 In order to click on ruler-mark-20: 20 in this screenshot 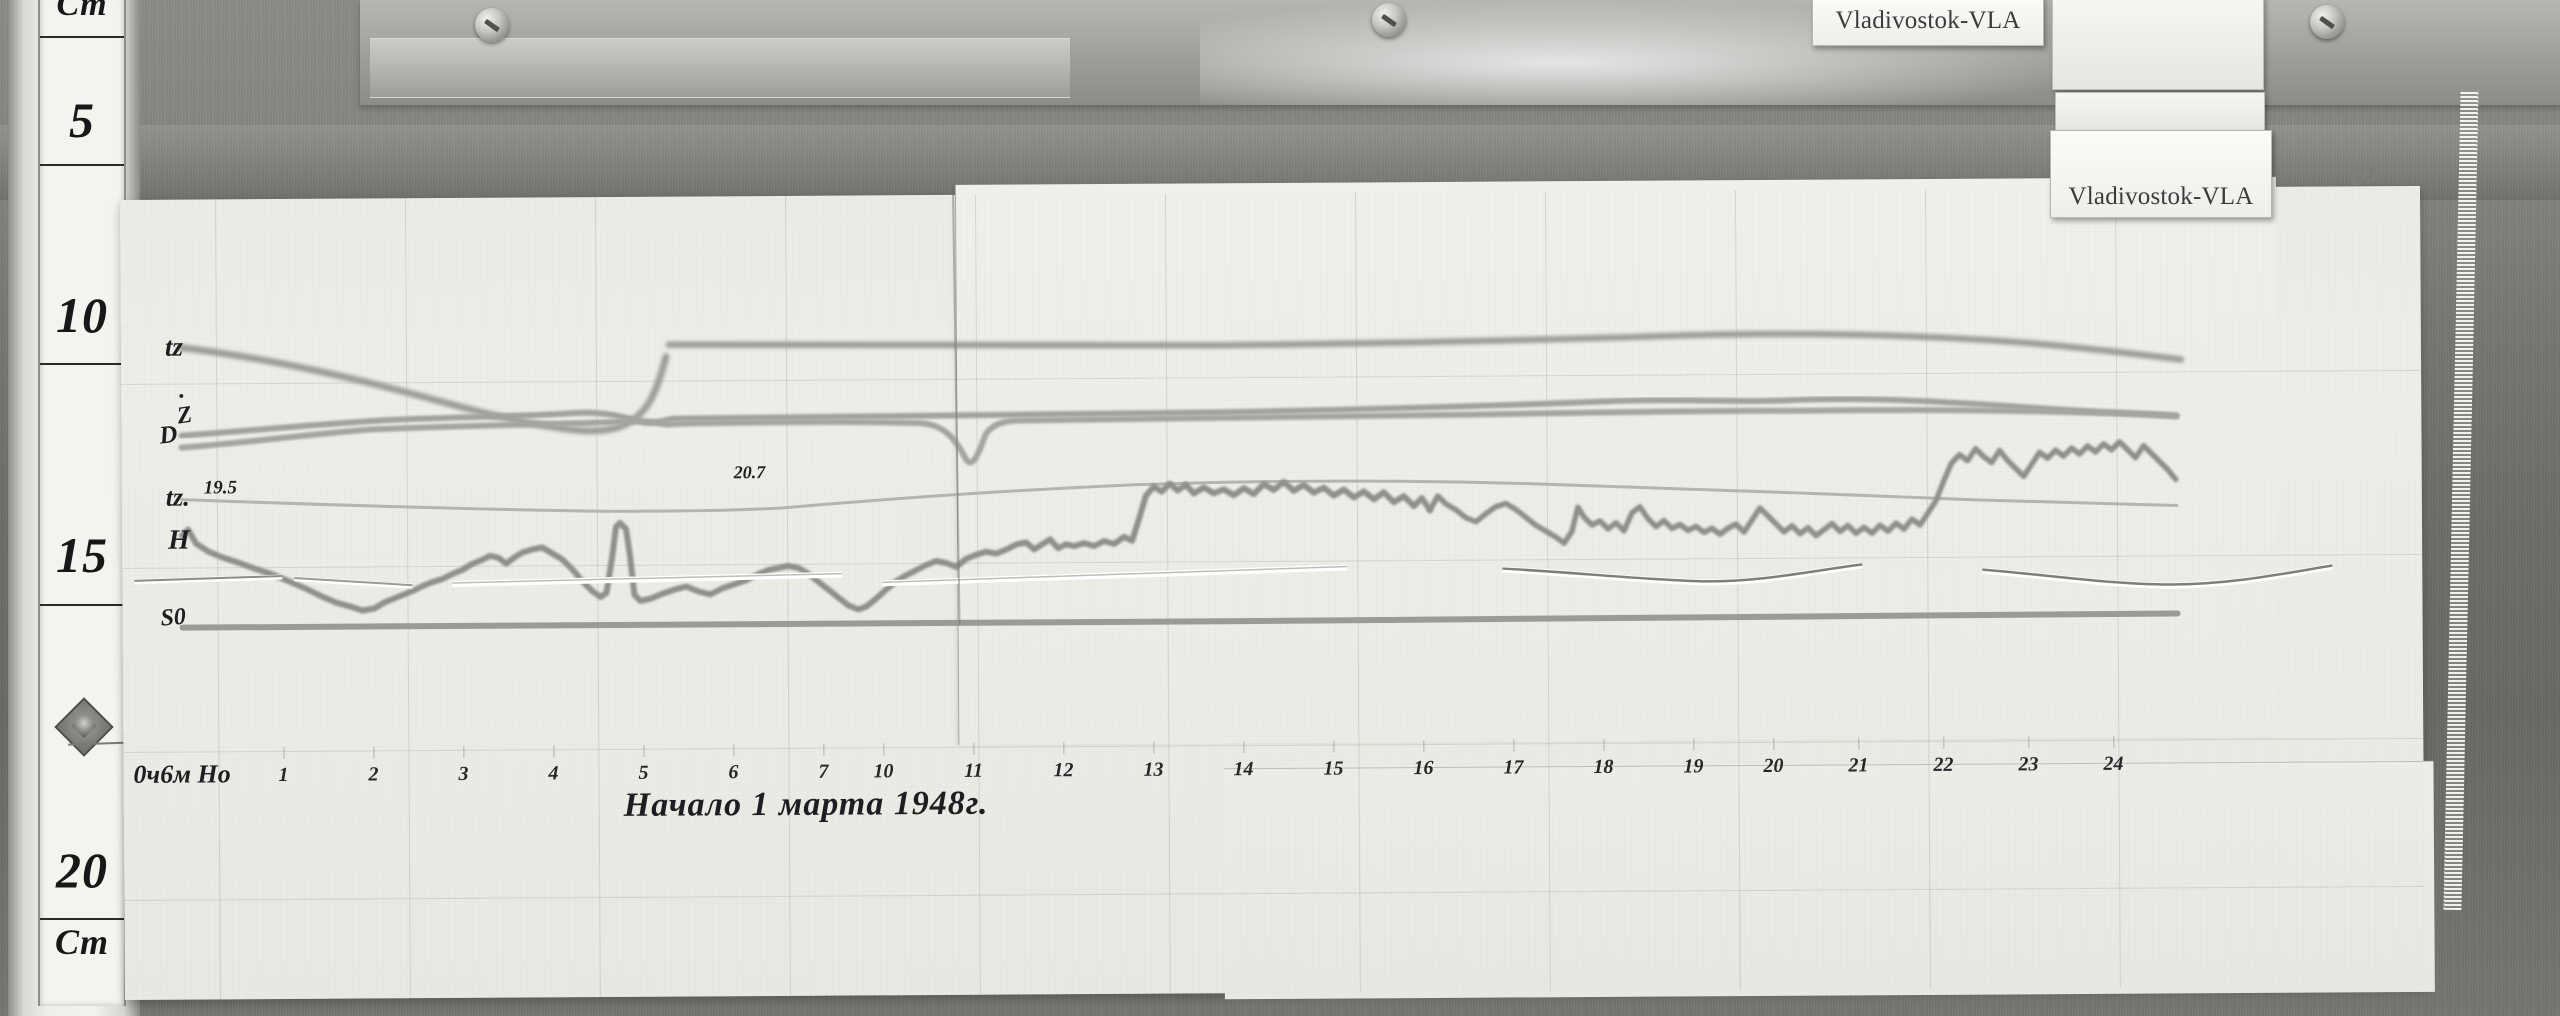, I will do `click(82, 870)`.